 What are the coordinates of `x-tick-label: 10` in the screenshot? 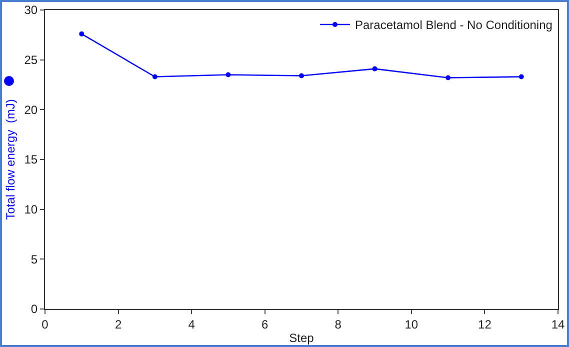 It's located at (411, 324).